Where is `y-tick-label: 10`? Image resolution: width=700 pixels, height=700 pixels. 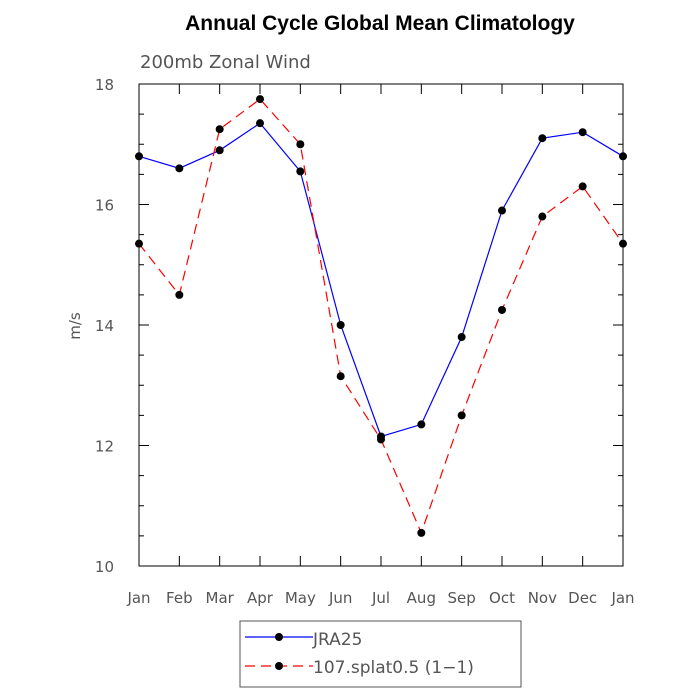
y-tick-label: 10 is located at coordinates (104, 567).